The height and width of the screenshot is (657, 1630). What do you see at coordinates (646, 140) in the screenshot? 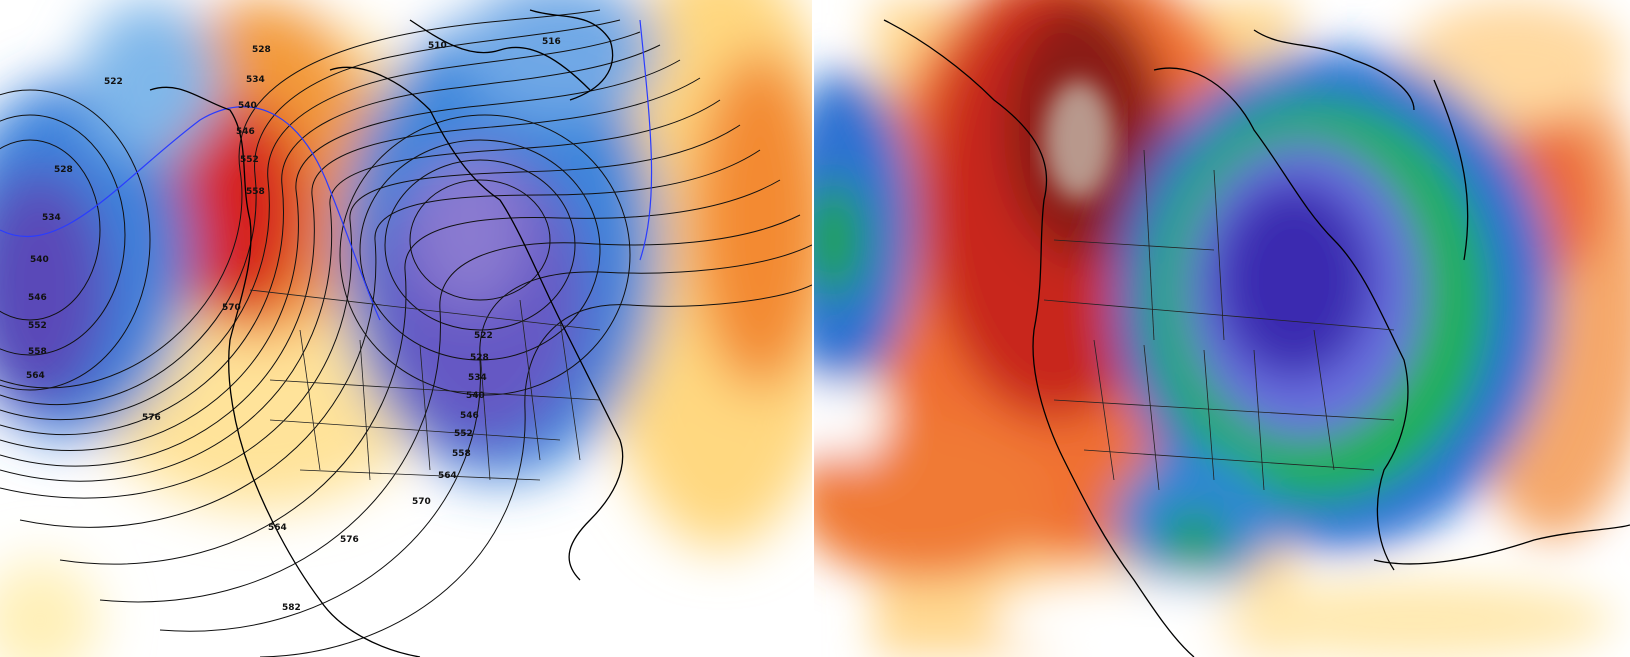
I see `highlight-contour-east` at bounding box center [646, 140].